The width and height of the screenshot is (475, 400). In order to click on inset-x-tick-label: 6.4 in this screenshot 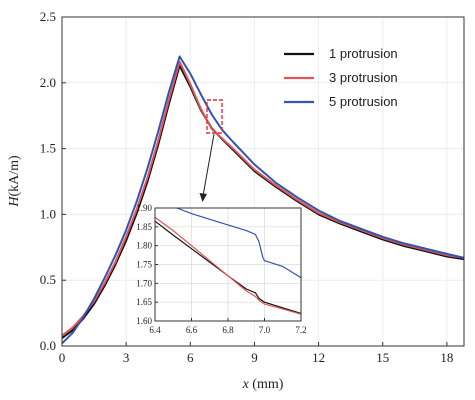, I will do `click(155, 330)`.